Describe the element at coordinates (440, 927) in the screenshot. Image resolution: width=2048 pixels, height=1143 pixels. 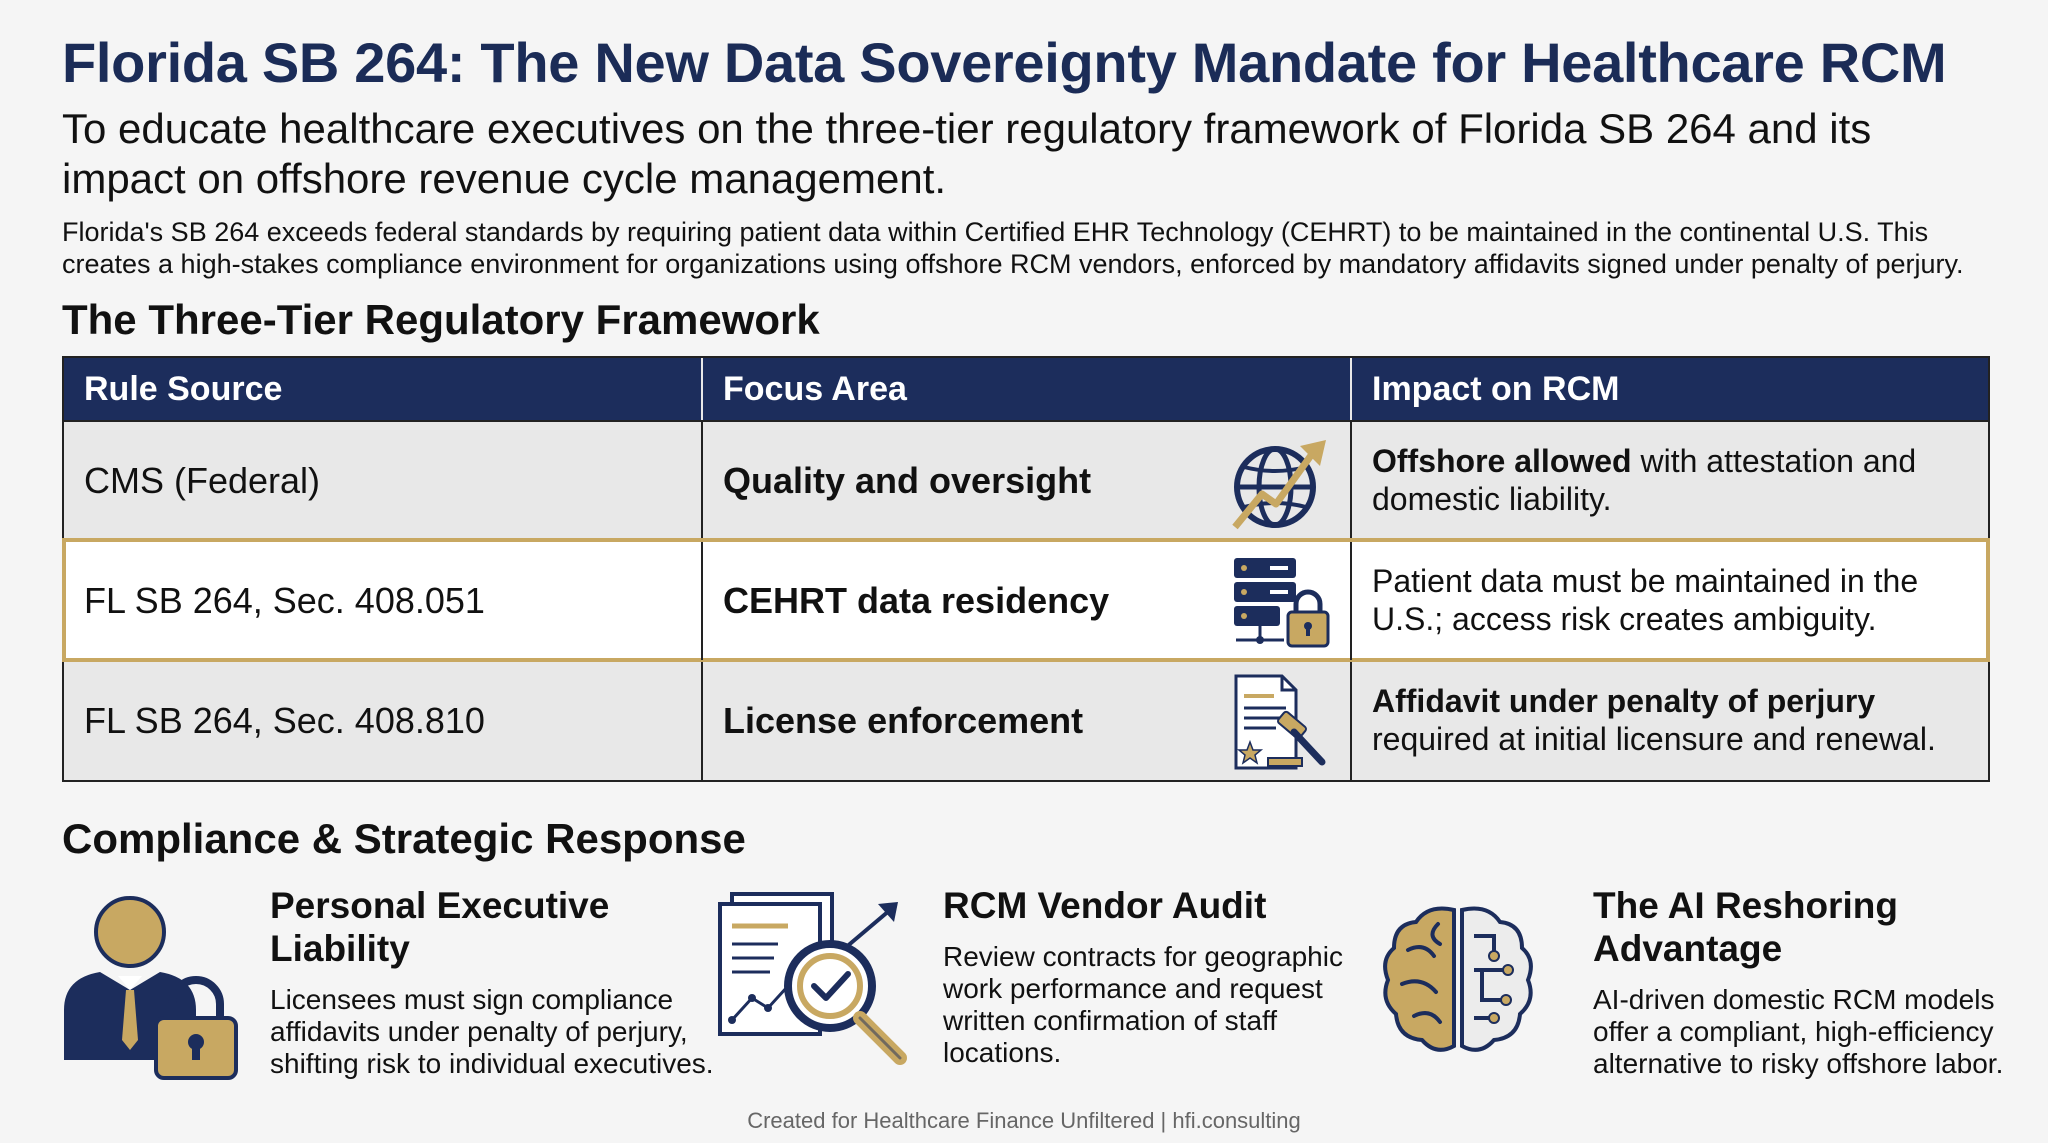
I see `card-title: Personal Executive Liability` at that location.